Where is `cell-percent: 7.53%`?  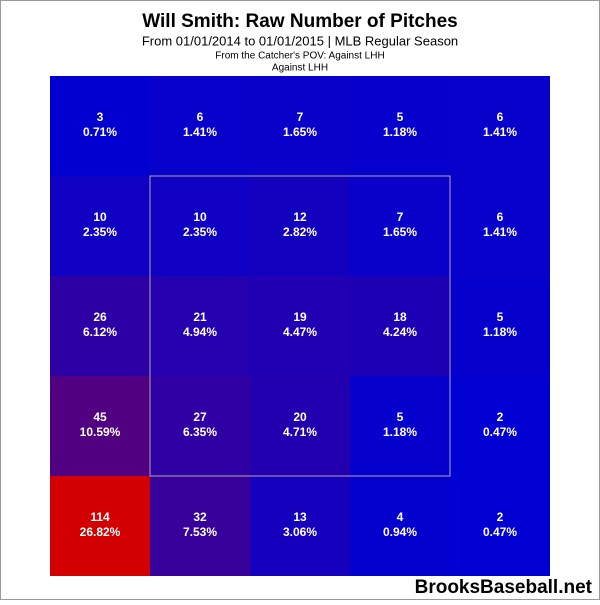
cell-percent: 7.53% is located at coordinates (200, 532).